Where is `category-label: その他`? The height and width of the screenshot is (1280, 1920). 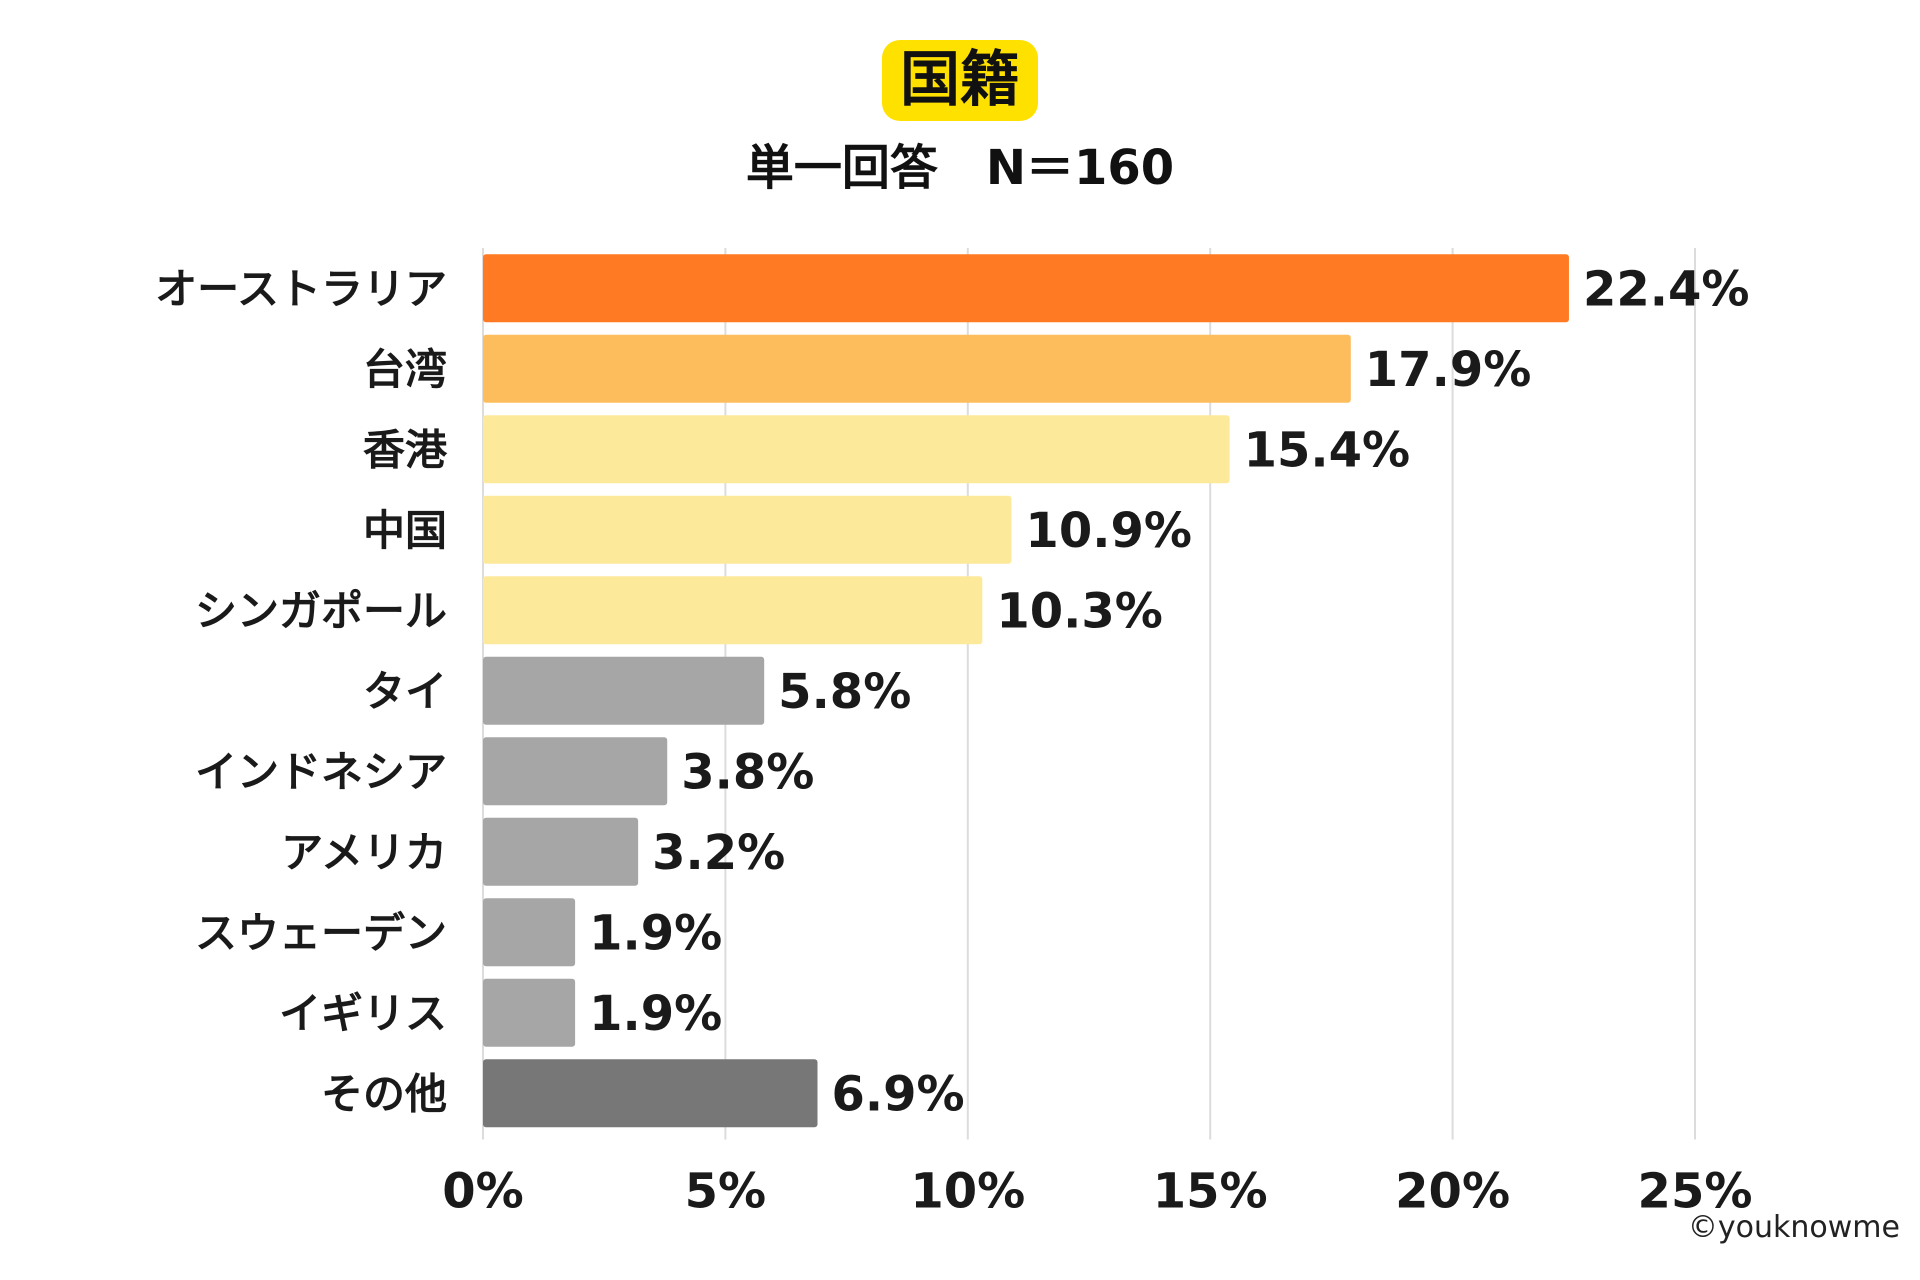 category-label: その他 is located at coordinates (384, 1093).